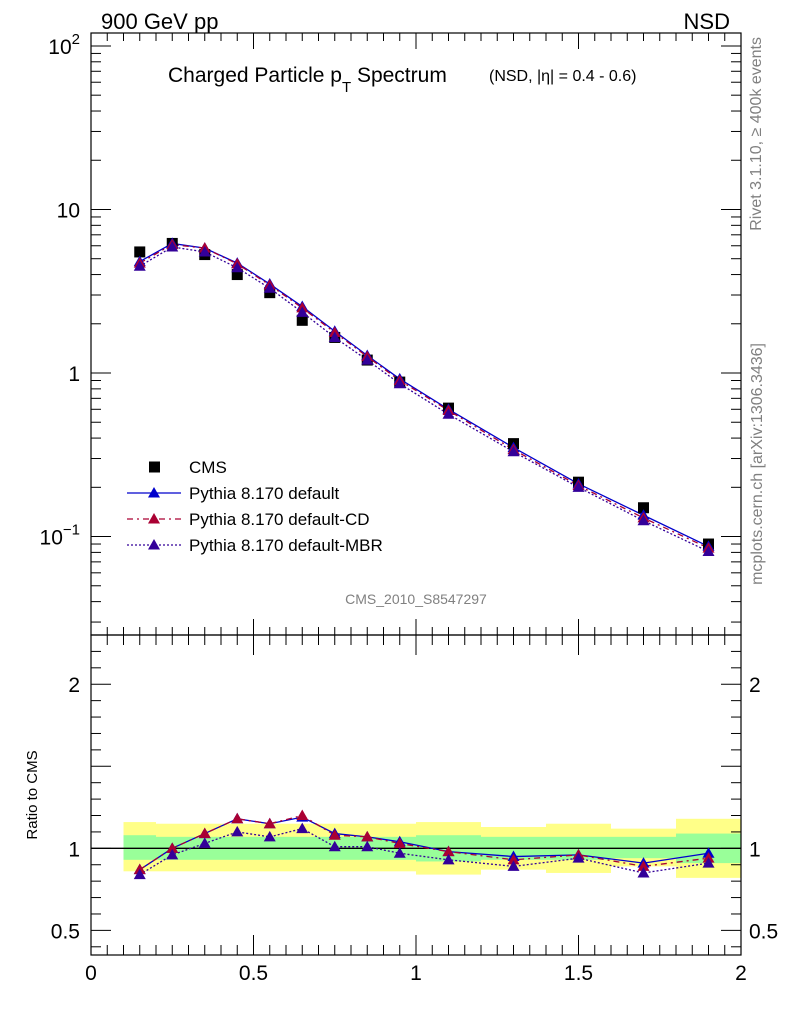 Image resolution: width=786 pixels, height=1024 pixels. Describe the element at coordinates (65, 931) in the screenshot. I see `ratio-ytick-label-left: 0.5` at that location.